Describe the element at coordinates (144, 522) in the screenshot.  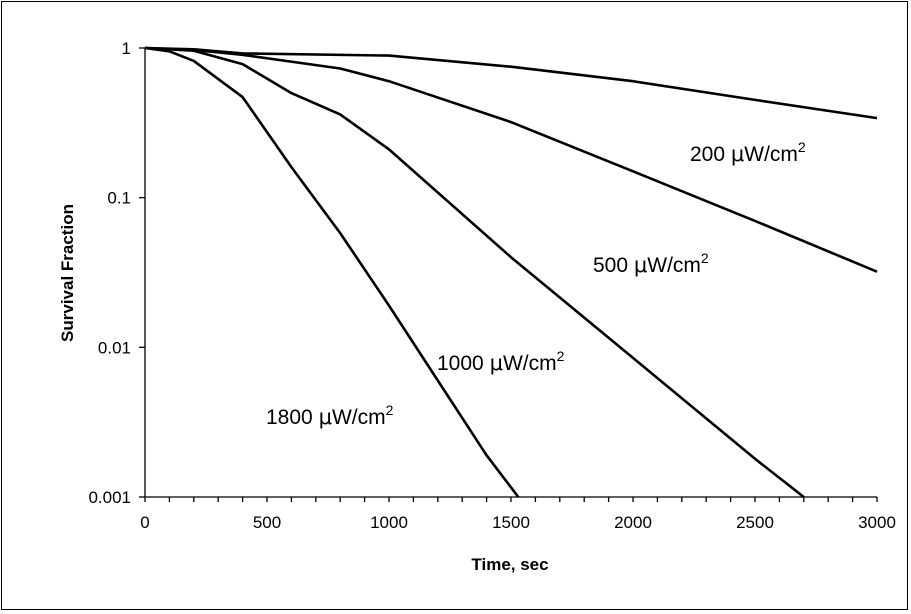
I see `x-tick-label: 0` at that location.